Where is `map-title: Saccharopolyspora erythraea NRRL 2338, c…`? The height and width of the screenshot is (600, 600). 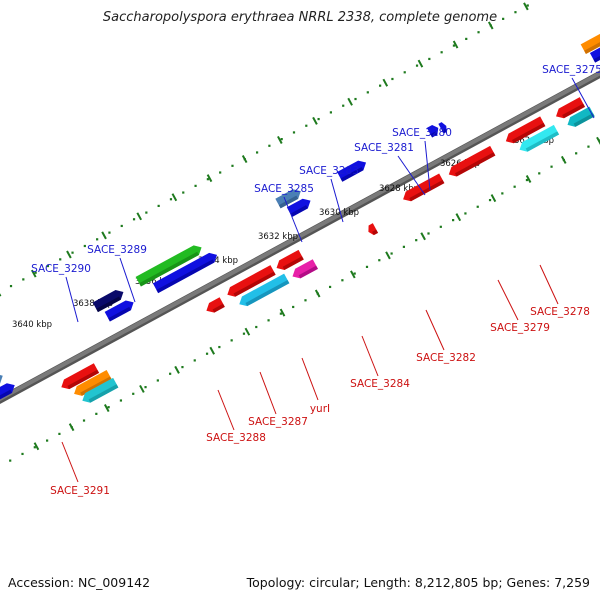 map-title: Saccharopolyspora erythraea NRRL 2338, c… is located at coordinates (300, 17).